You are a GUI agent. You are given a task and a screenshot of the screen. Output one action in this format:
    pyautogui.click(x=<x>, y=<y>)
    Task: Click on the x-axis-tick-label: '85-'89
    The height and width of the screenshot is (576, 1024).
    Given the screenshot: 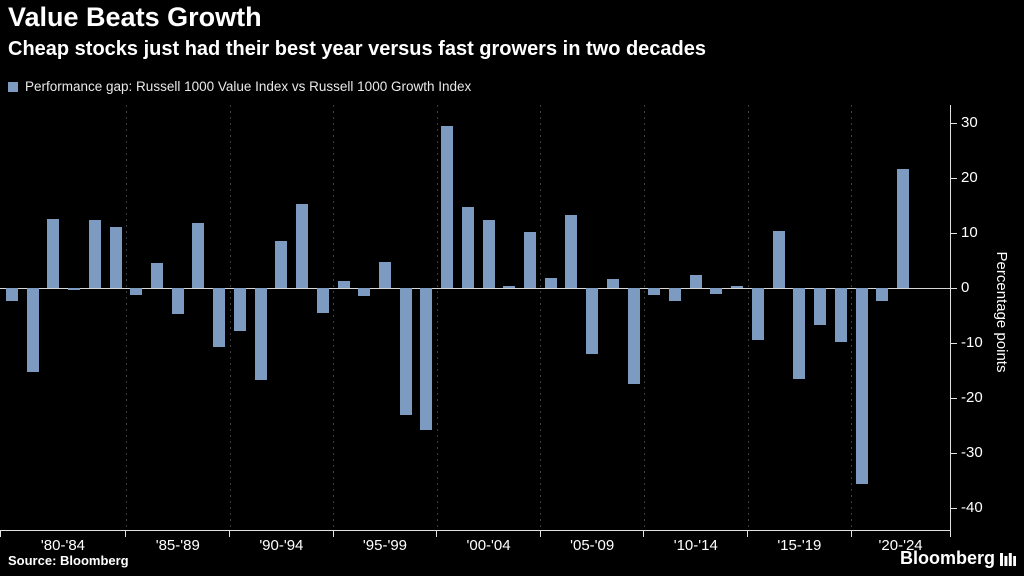 What is the action you would take?
    pyautogui.click(x=177, y=545)
    